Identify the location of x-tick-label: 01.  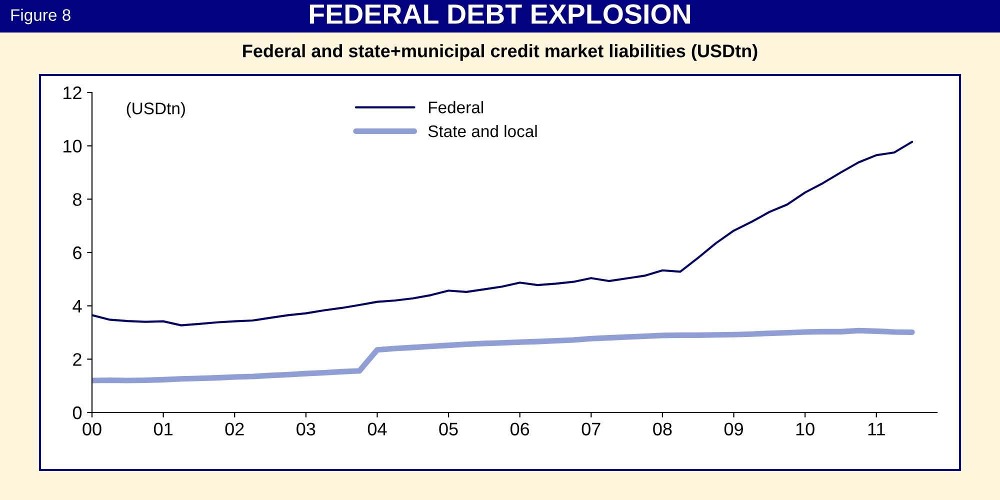
(163, 429).